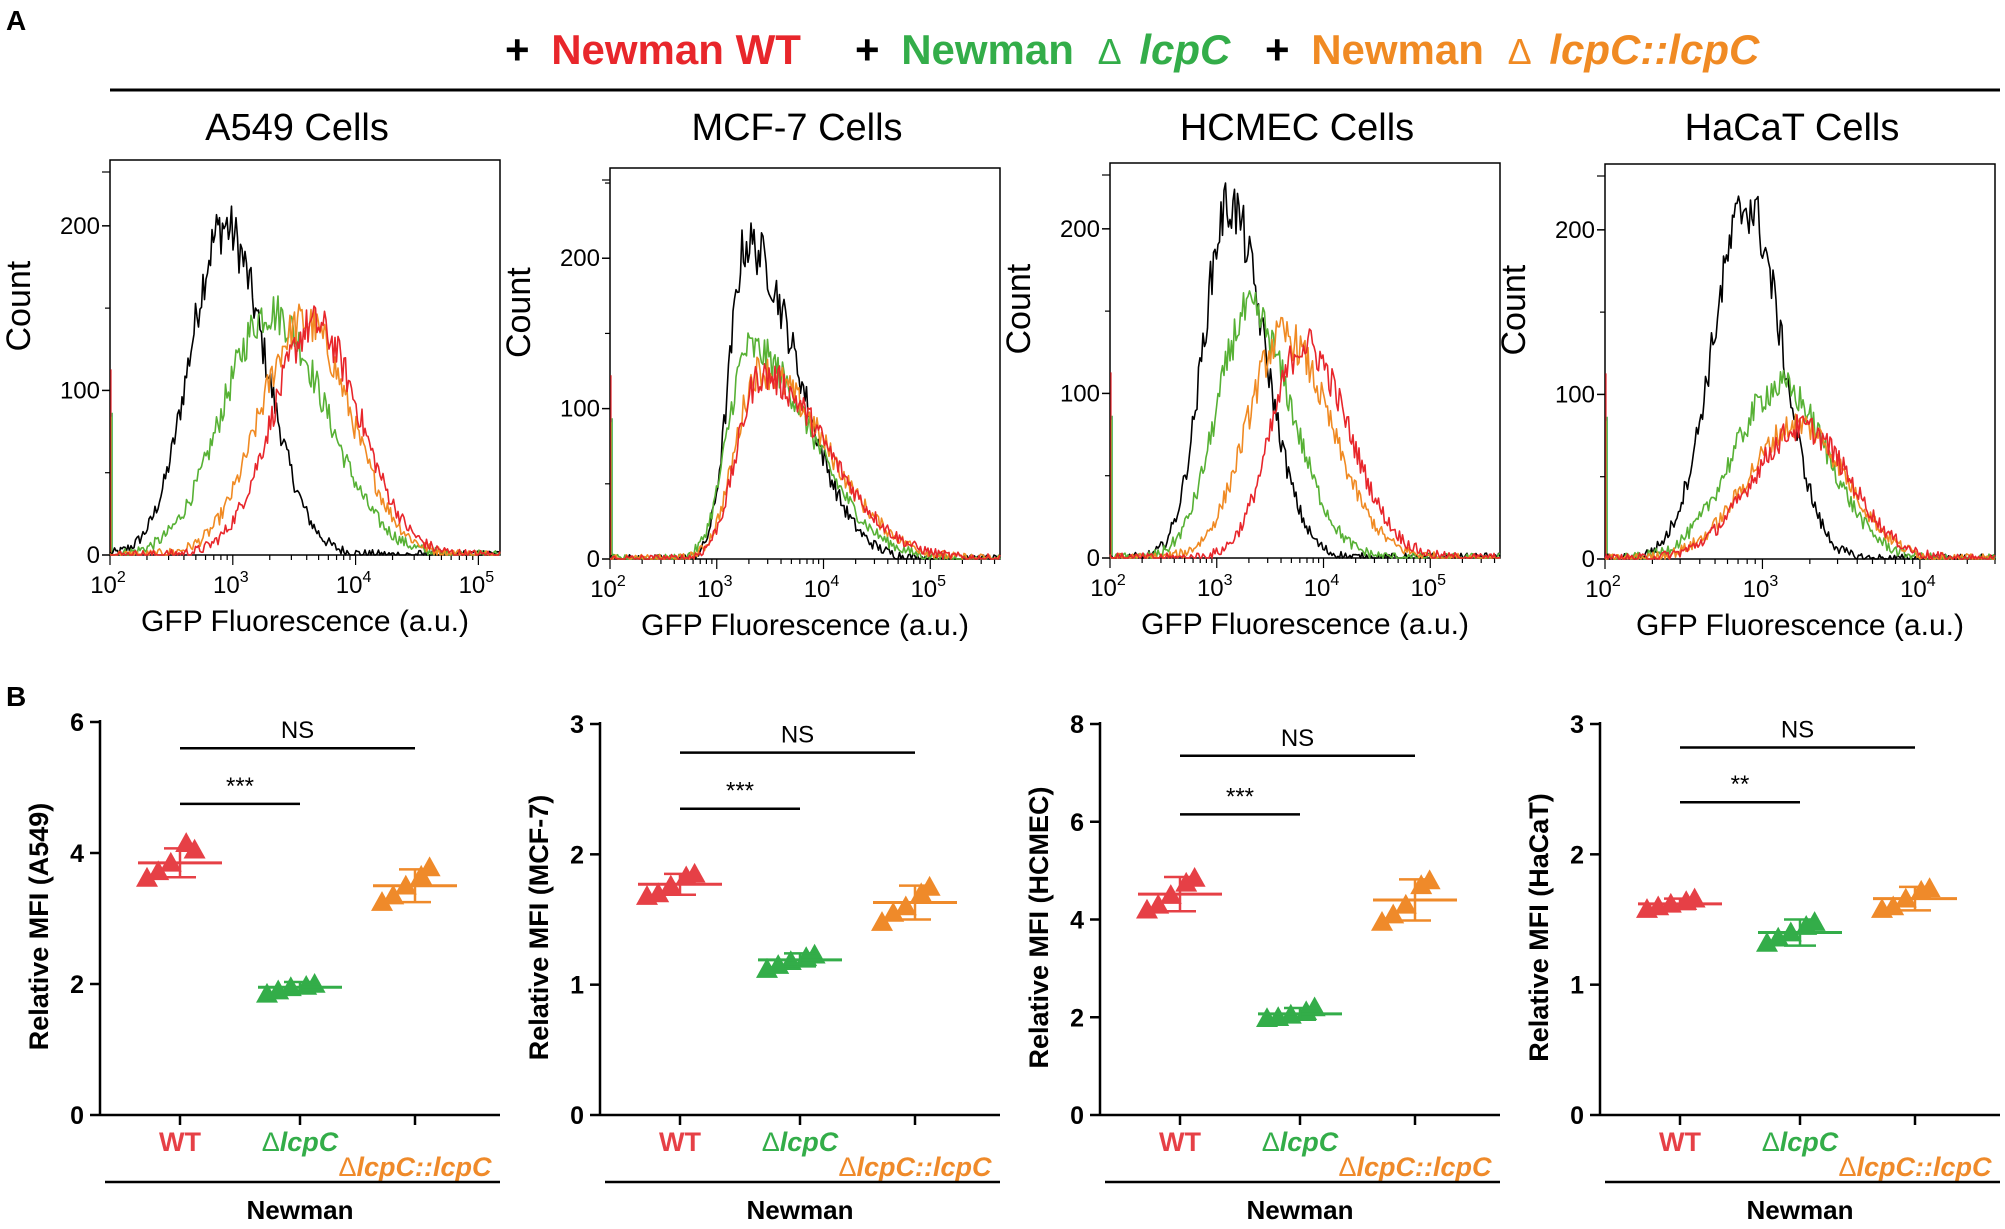 The width and height of the screenshot is (2005, 1229). Describe the element at coordinates (305, 429) in the screenshot. I see `histogram-series-ΔlcpC::lcpC` at that location.